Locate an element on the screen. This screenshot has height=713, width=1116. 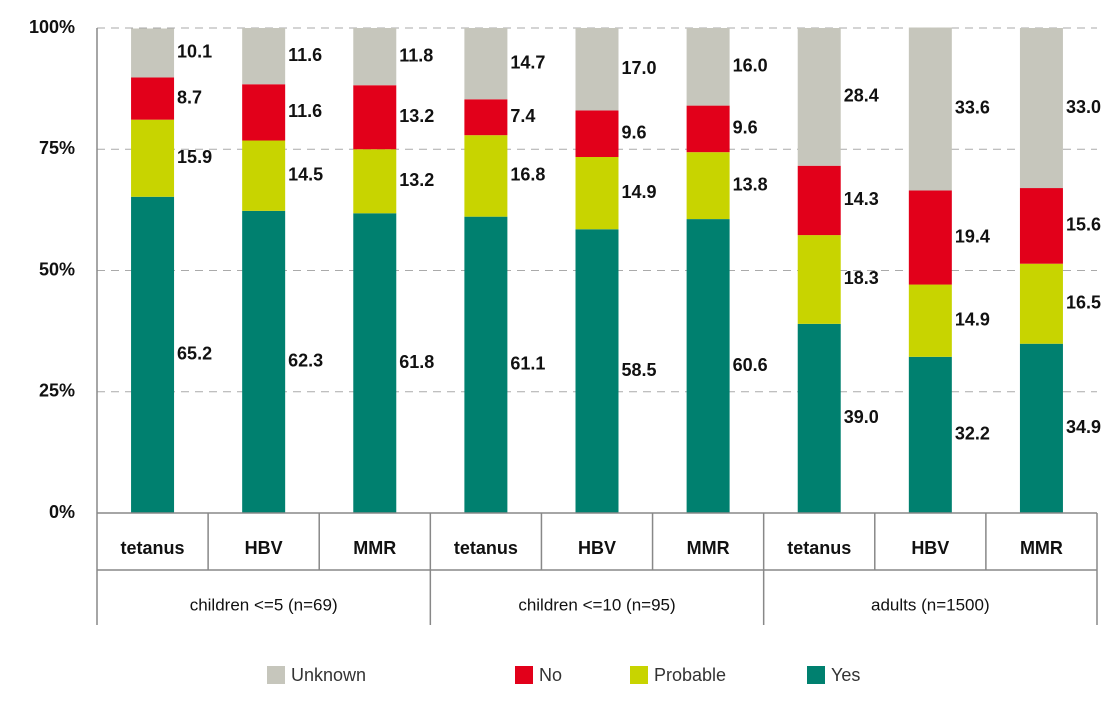
data-label: 16.5 is located at coordinates (1083, 302).